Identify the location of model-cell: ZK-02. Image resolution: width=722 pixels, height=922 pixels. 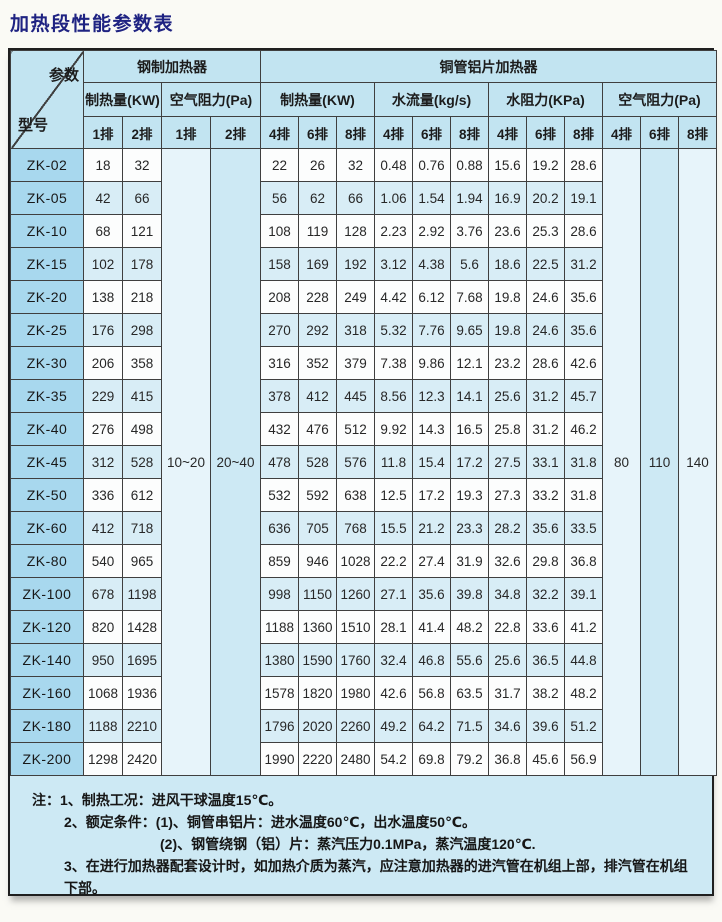
(47, 165).